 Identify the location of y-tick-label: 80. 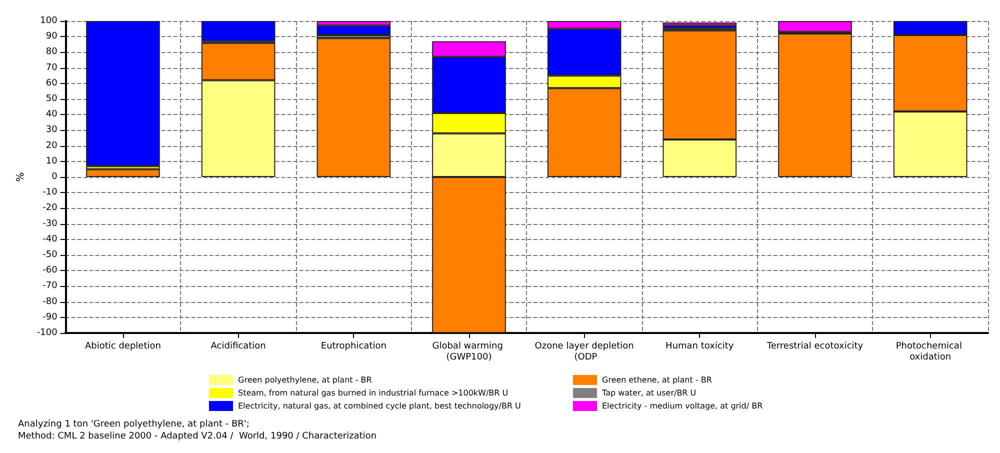
(52, 52).